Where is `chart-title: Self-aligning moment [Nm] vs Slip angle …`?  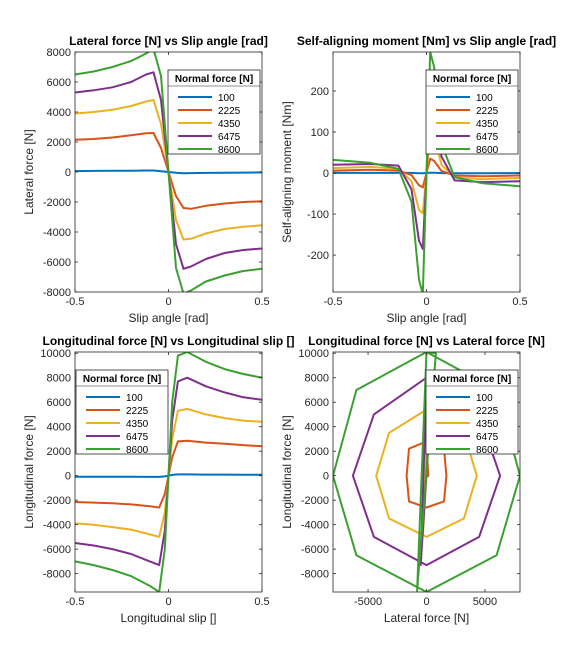 chart-title: Self-aligning moment [Nm] vs Slip angle … is located at coordinates (426, 41).